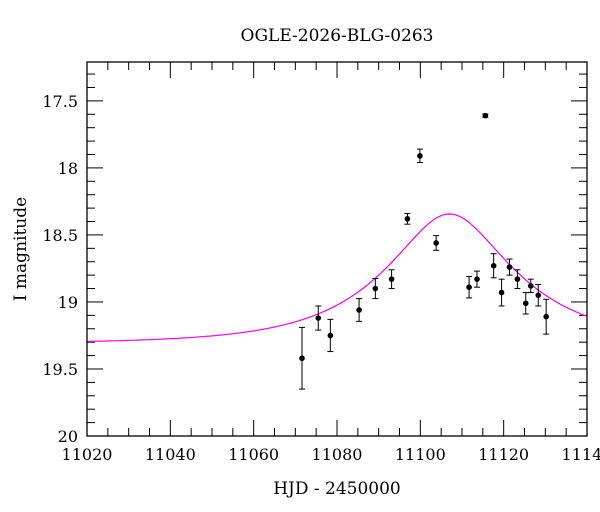 Image resolution: width=600 pixels, height=512 pixels. What do you see at coordinates (68, 302) in the screenshot?
I see `y-tick-label: 19` at bounding box center [68, 302].